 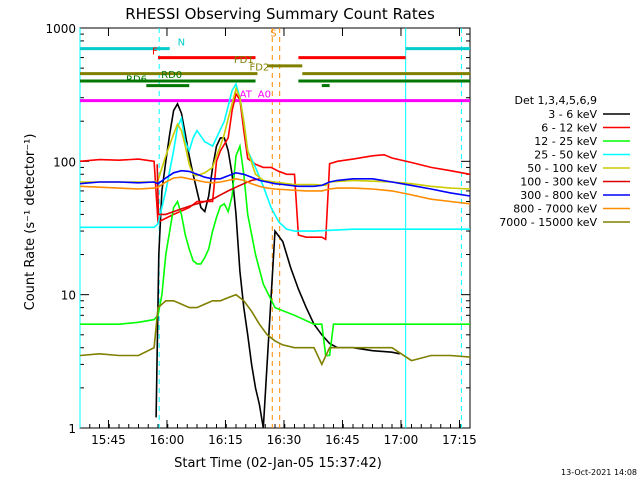 I want to click on x-tick-label: 16:15, so click(x=225, y=440).